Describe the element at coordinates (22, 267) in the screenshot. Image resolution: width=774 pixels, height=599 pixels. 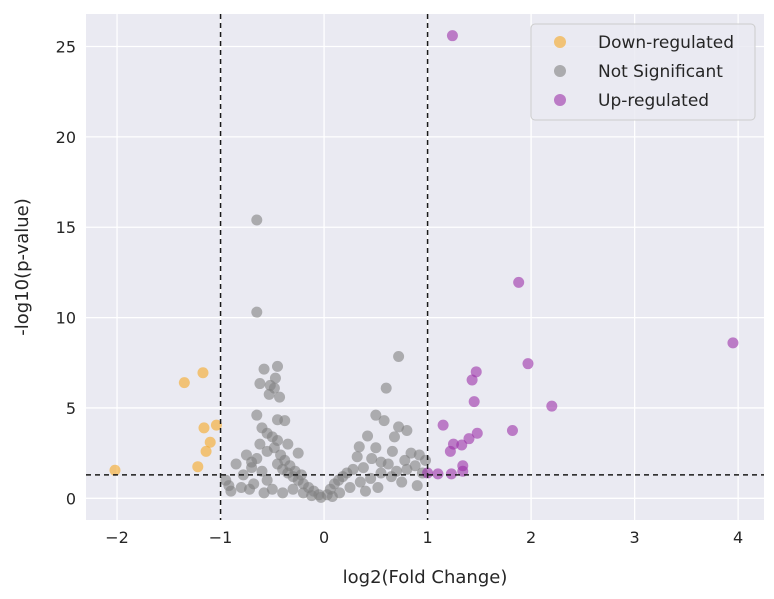
I see `y-axis-label: -log10(p-value)` at that location.